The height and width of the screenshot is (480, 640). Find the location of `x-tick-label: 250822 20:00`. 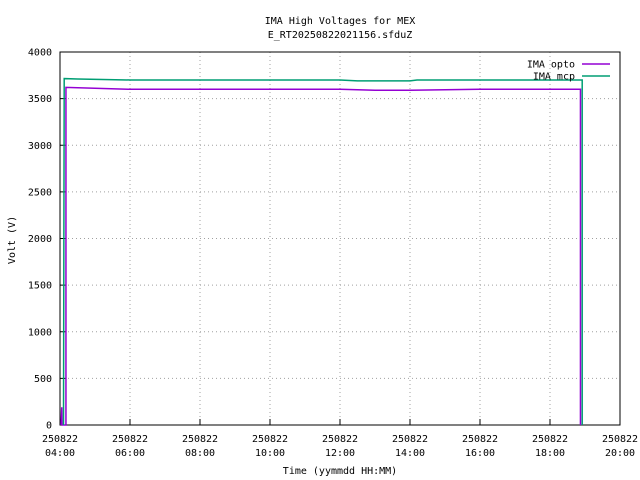

x-tick-label: 250822 20:00 is located at coordinates (620, 446).